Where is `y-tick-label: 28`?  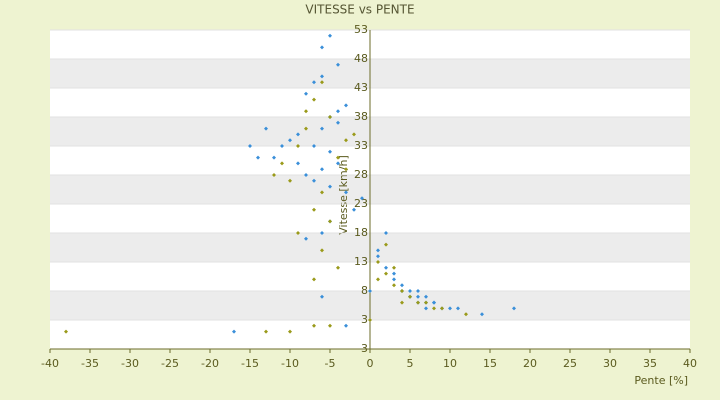 y-tick-label: 28 is located at coordinates (361, 174).